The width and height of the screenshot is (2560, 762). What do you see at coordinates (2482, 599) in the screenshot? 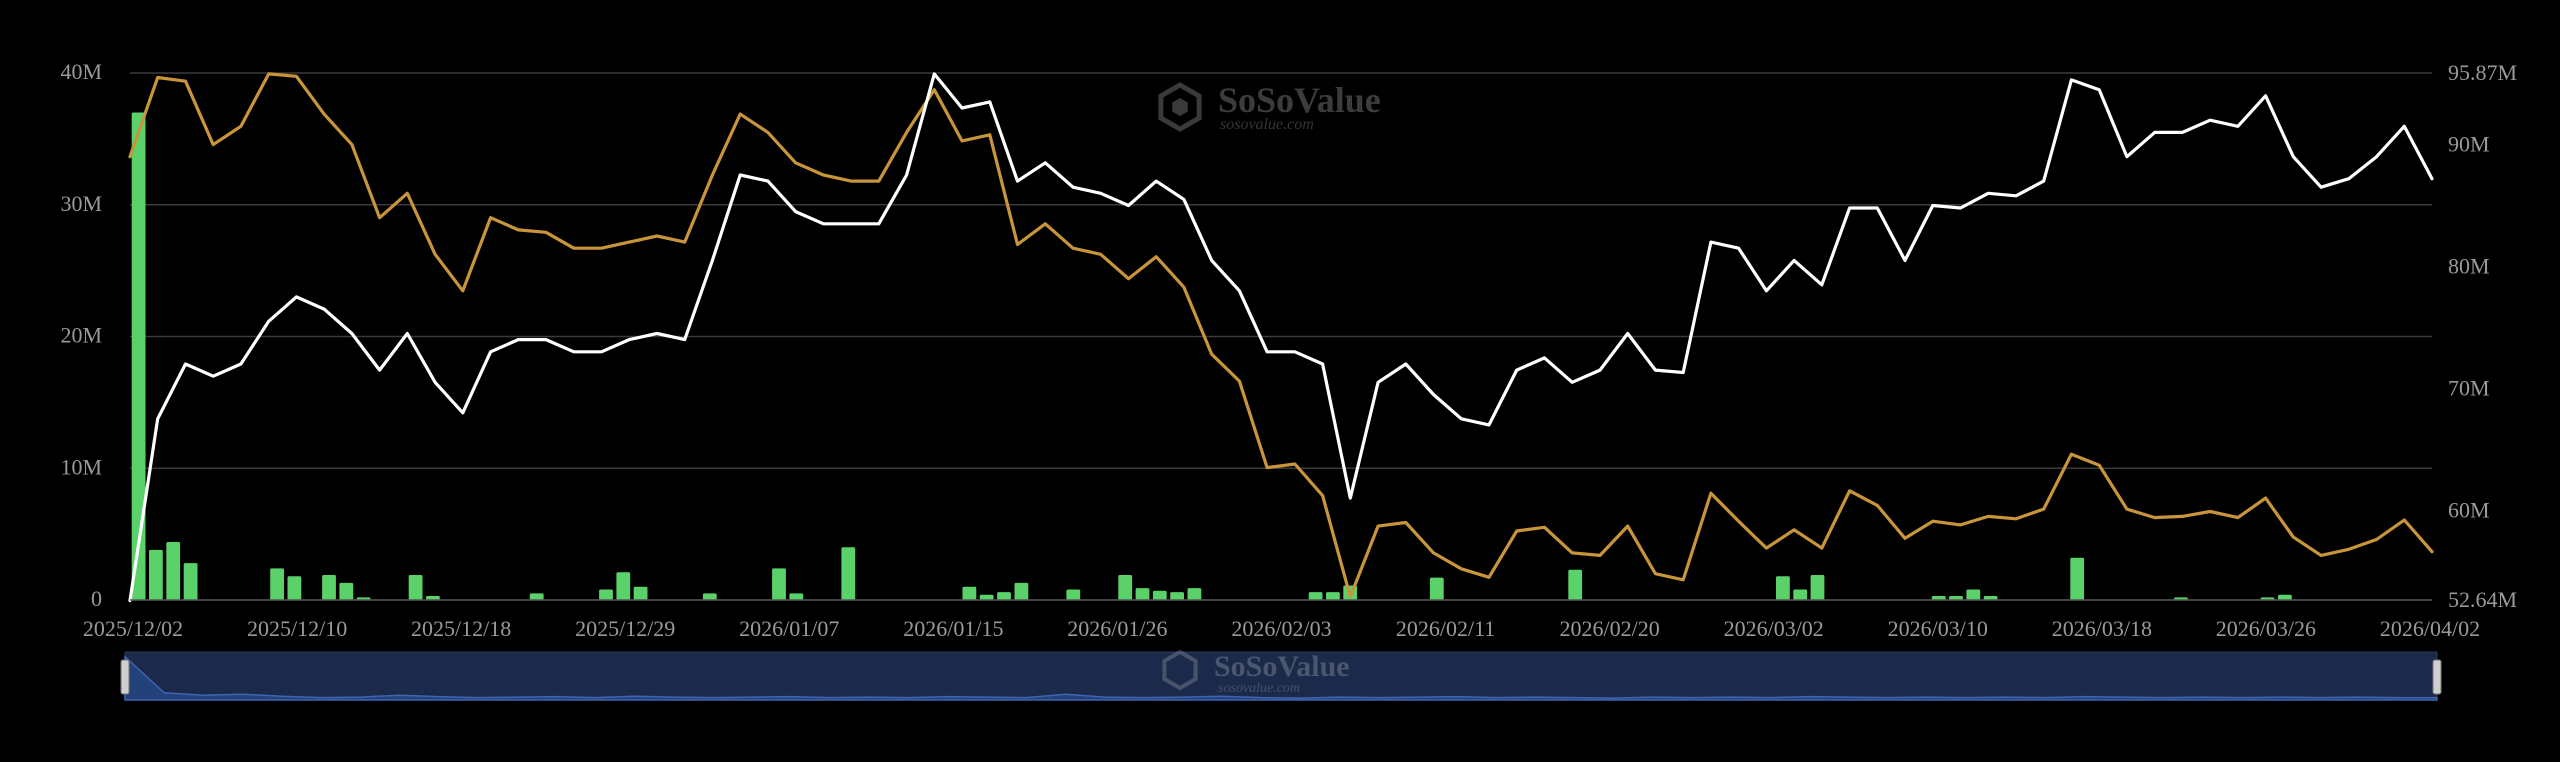
I see `right-axis-tick-label: 52.64M` at bounding box center [2482, 599].